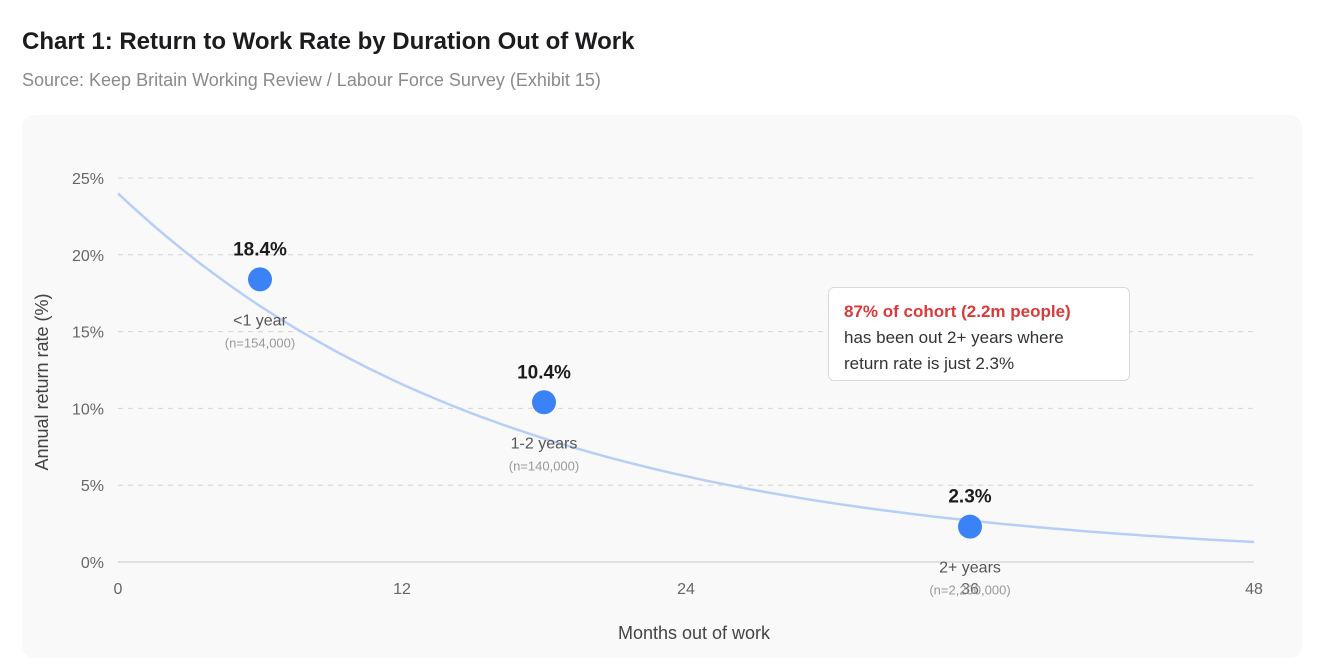  Describe the element at coordinates (118, 589) in the screenshot. I see `x-tick-label: 0` at that location.